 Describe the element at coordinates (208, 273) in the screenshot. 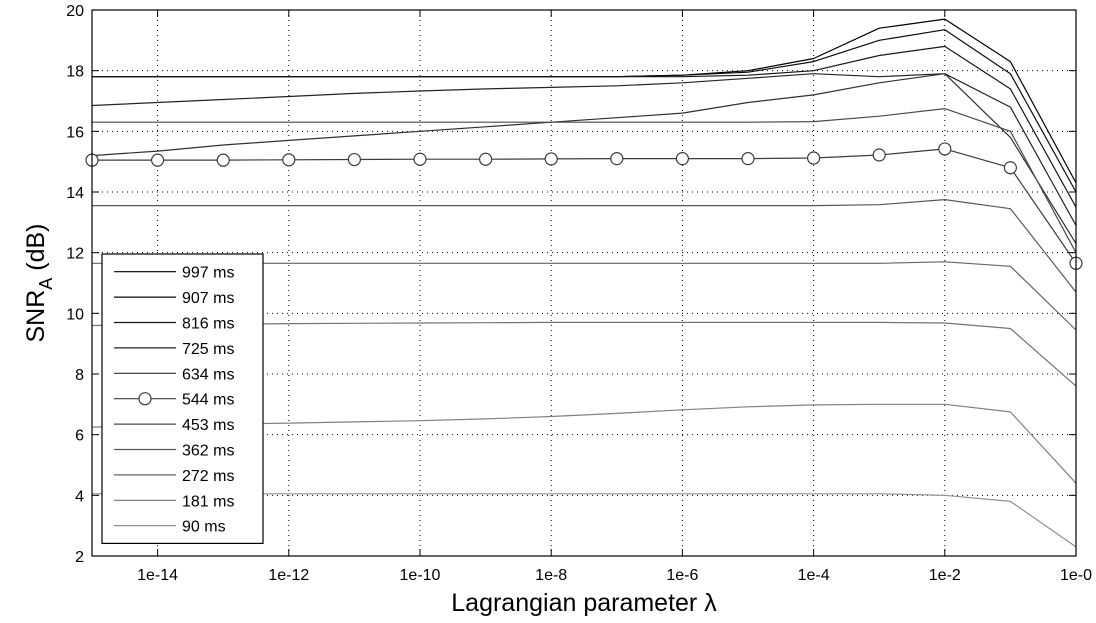

I see `legend-label: 997 ms` at that location.